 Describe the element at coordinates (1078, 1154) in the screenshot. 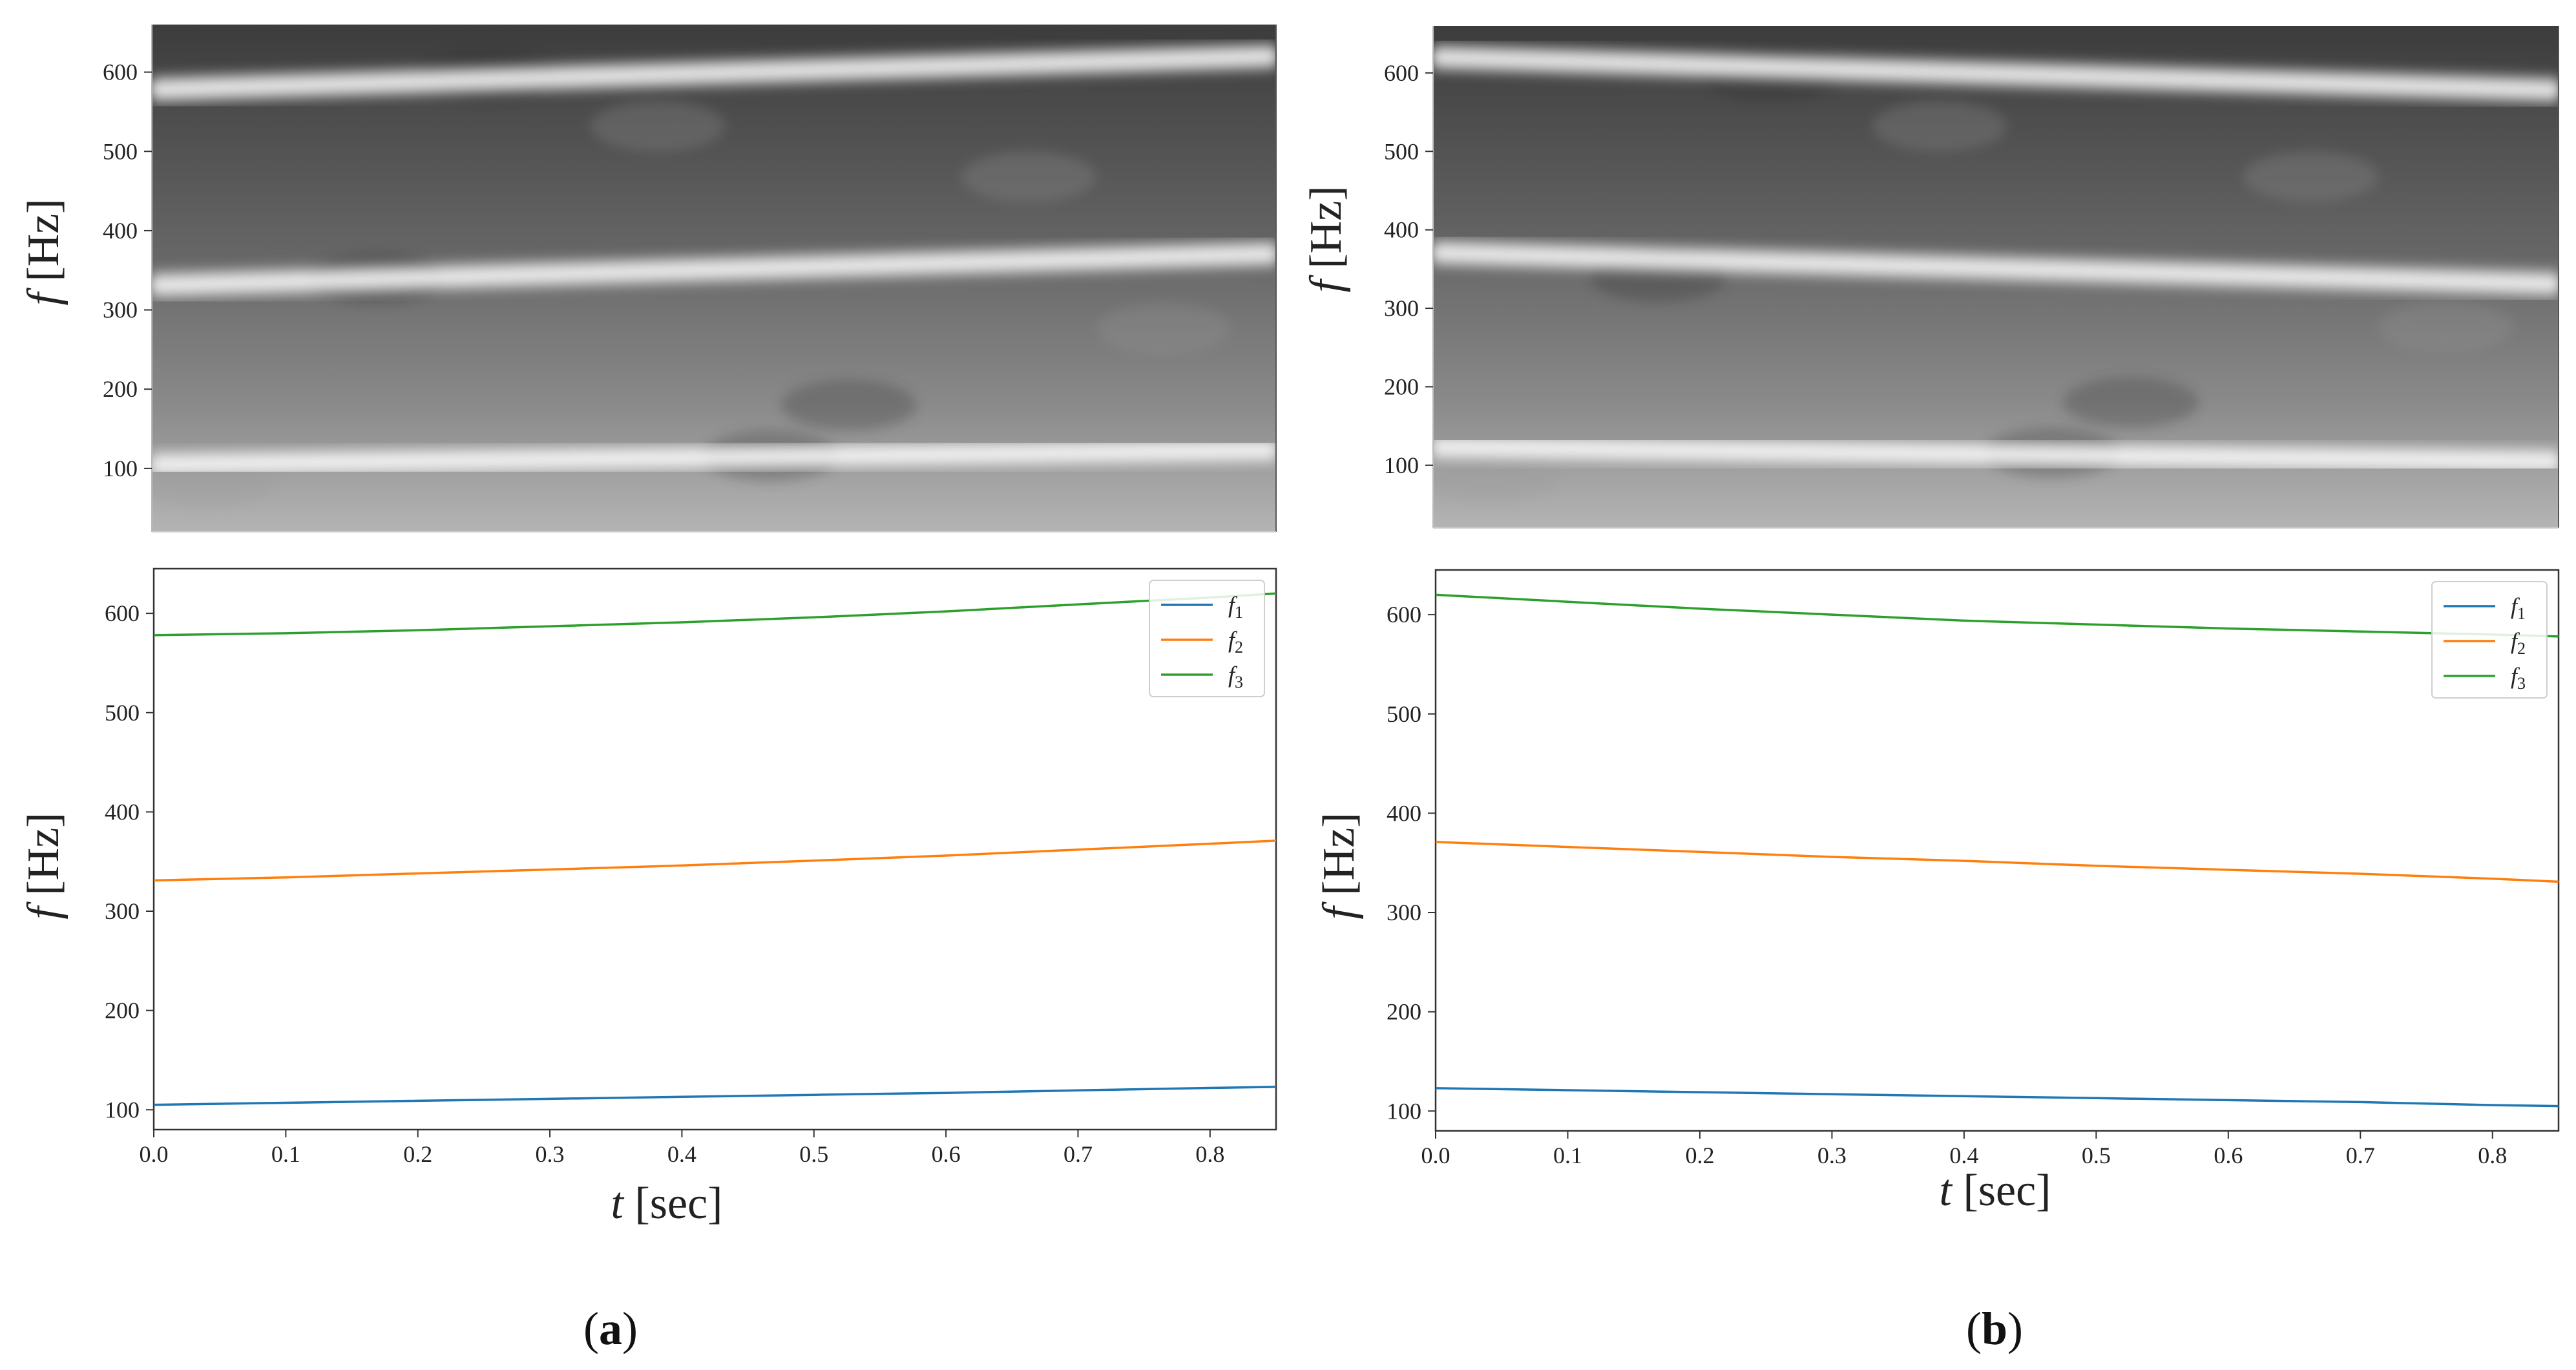

I see `a-lines-xtick-label: 0.7` at that location.